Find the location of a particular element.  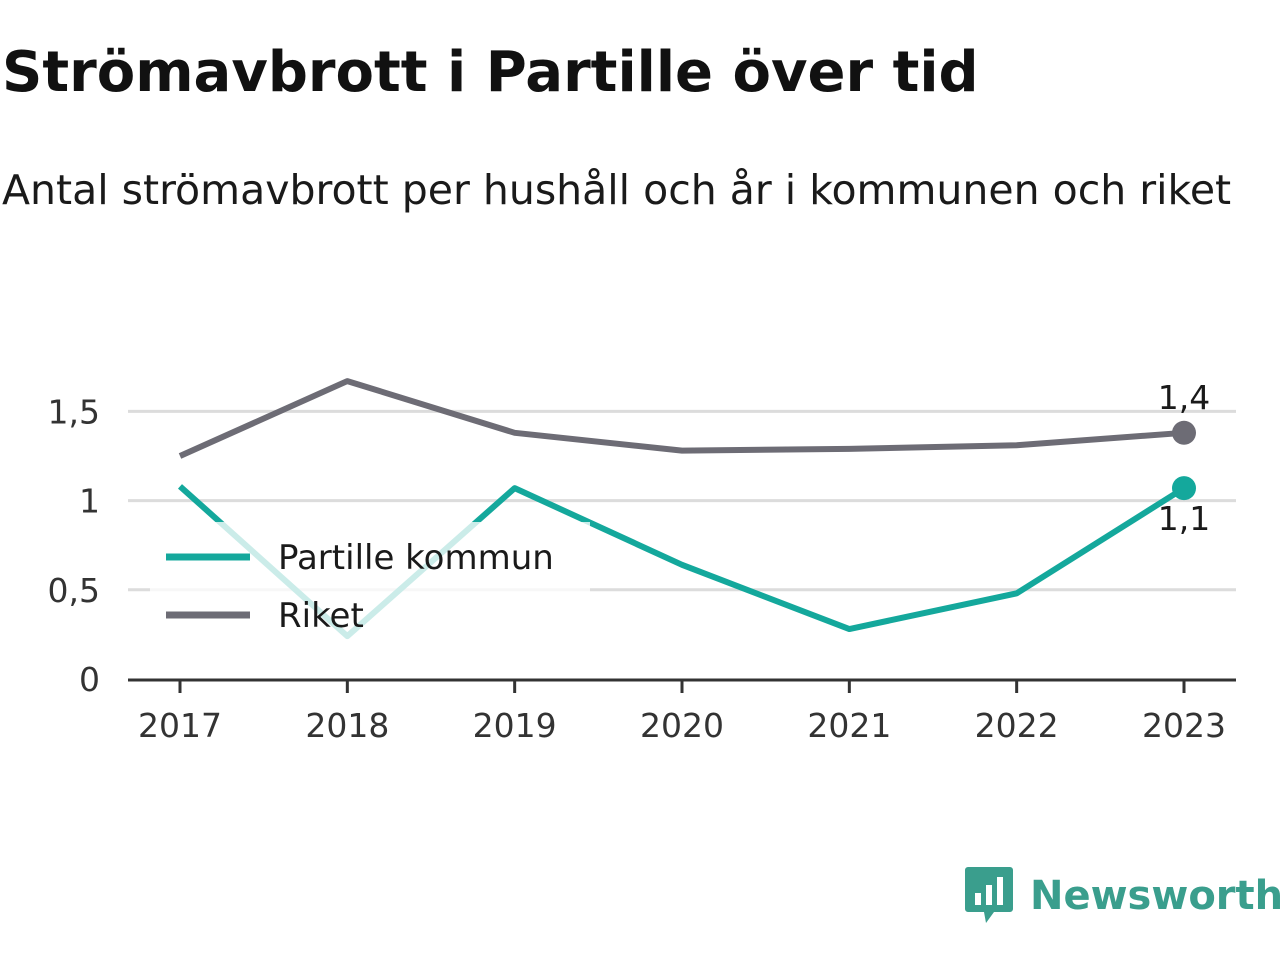

y-tick-label: 1,5 is located at coordinates (74, 411).